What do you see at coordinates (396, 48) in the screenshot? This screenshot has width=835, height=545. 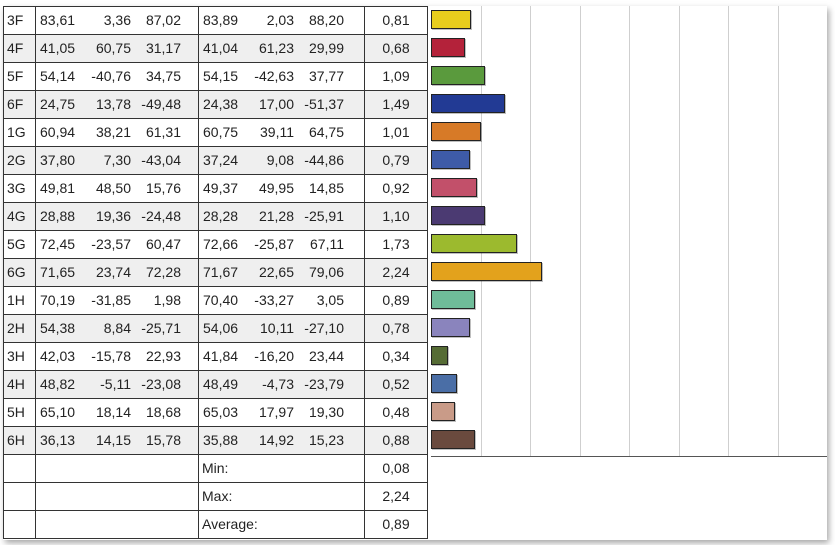 I see `delta-e-value: 0,68` at bounding box center [396, 48].